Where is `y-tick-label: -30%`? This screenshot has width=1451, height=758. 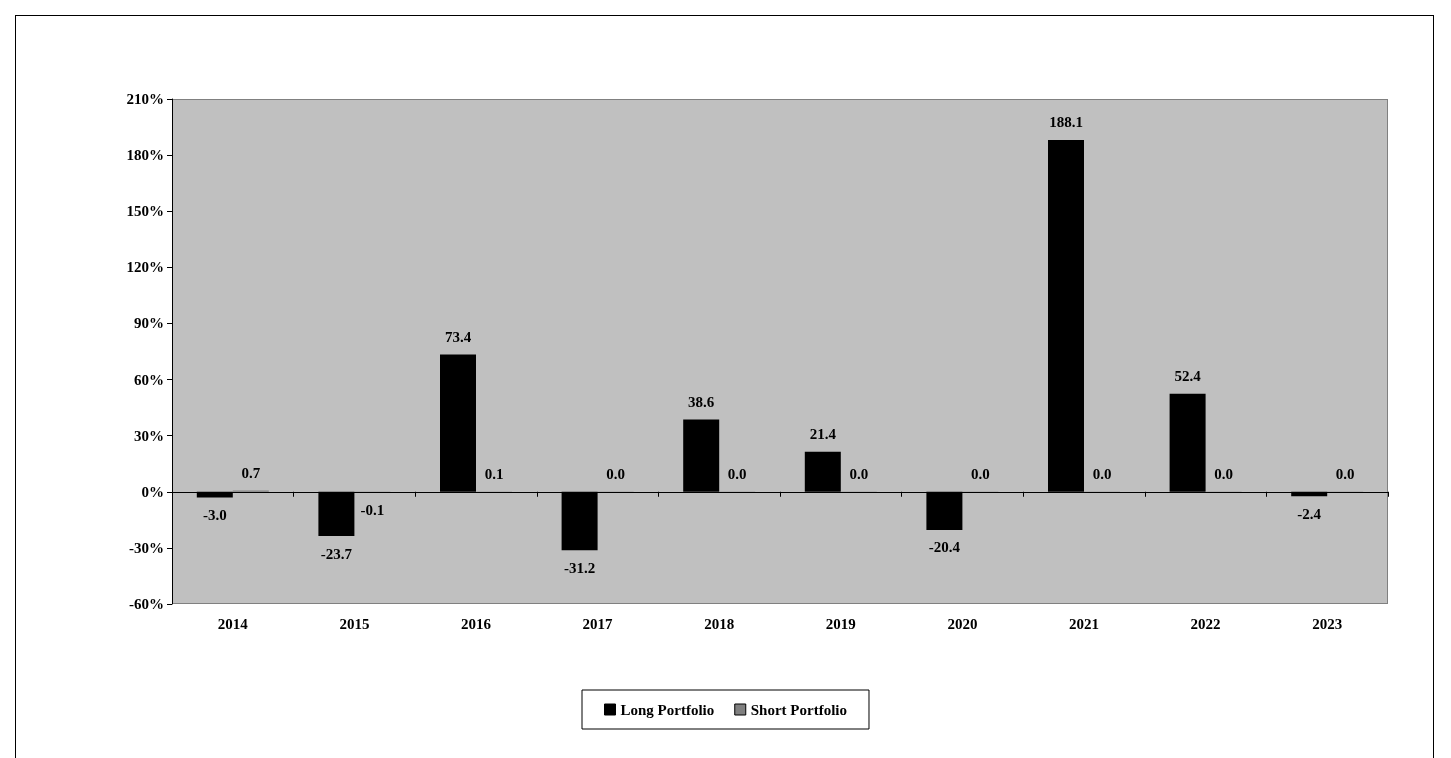
y-tick-label: -30% is located at coordinates (146, 547).